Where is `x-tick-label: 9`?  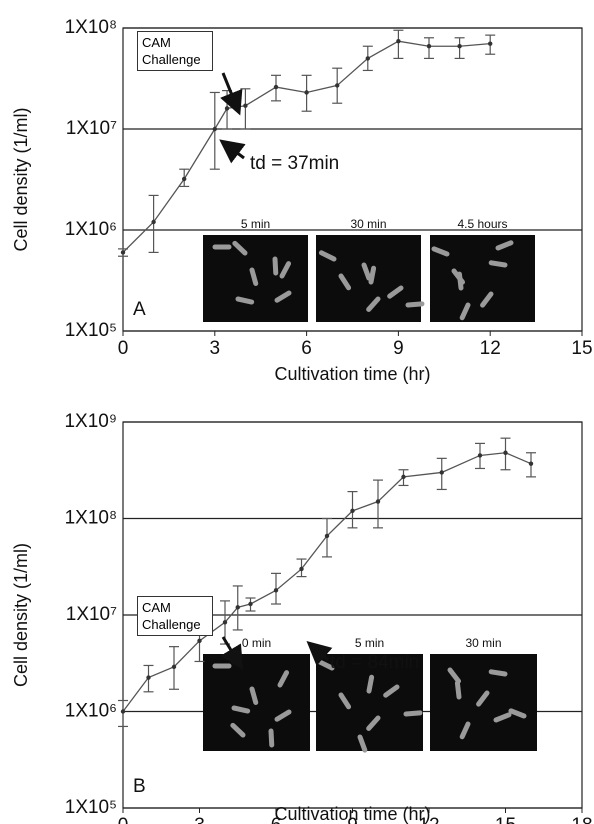 x-tick-label: 9 is located at coordinates (352, 819).